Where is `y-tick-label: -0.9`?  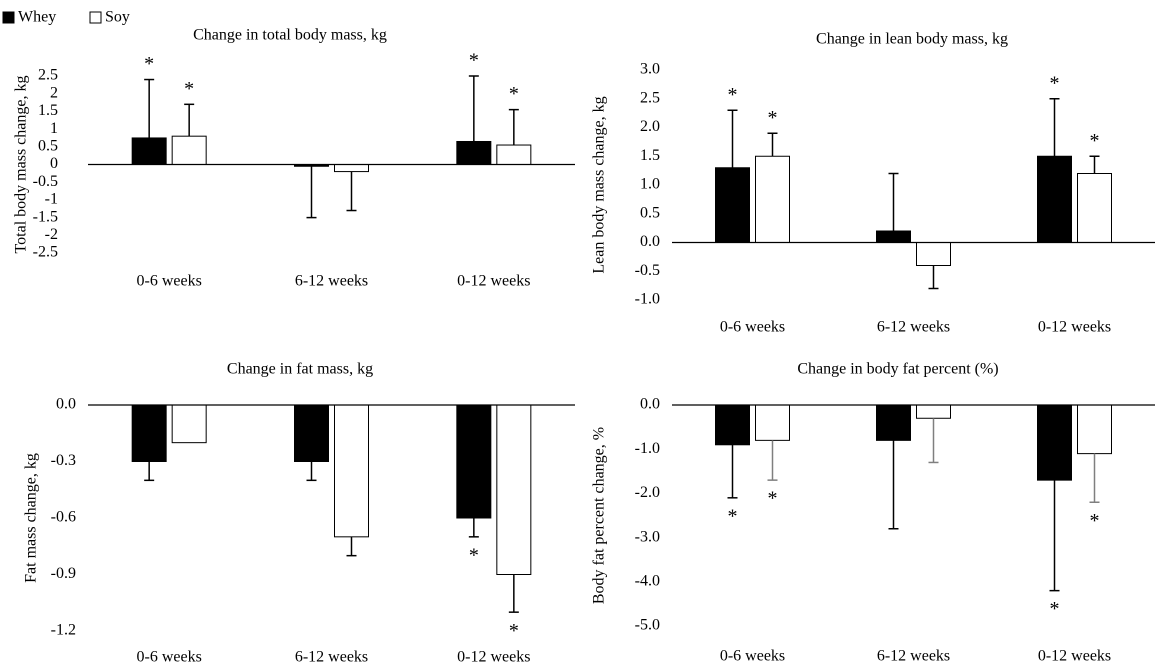
y-tick-label: -0.9 is located at coordinates (63, 573).